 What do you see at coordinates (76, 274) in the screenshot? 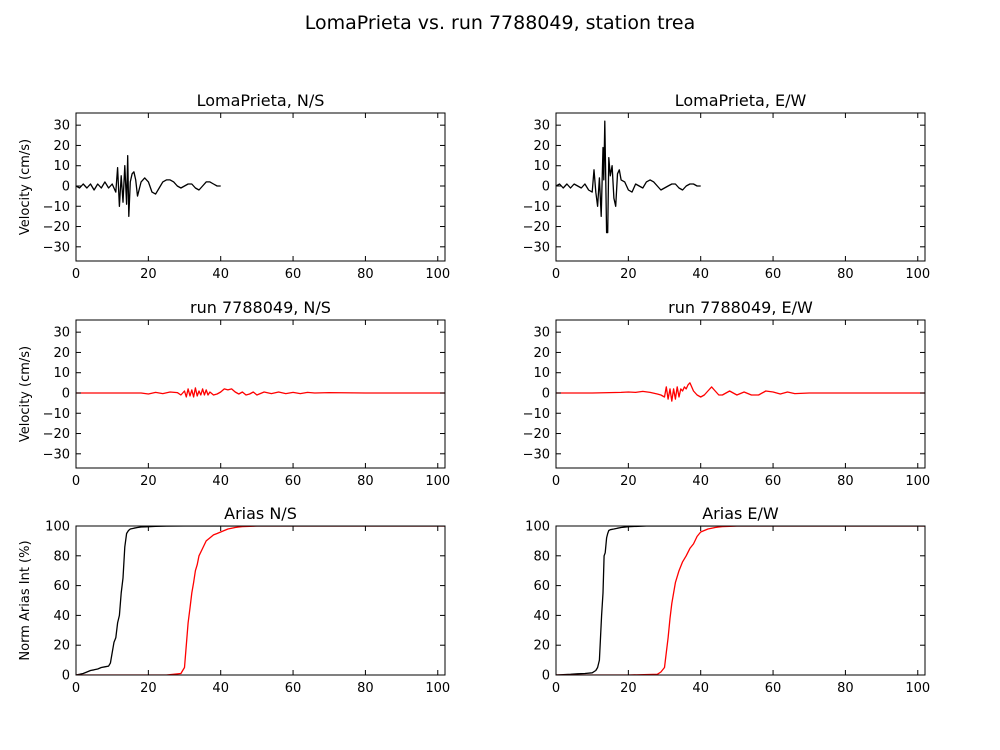
I see `panel-loma-ns-xtick-label: 0` at bounding box center [76, 274].